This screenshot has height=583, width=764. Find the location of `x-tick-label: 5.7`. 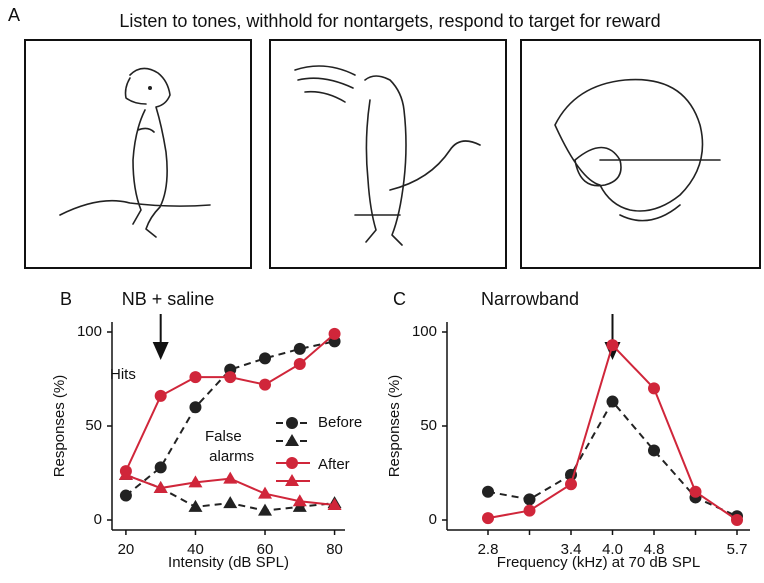

x-tick-label: 5.7 is located at coordinates (737, 549).